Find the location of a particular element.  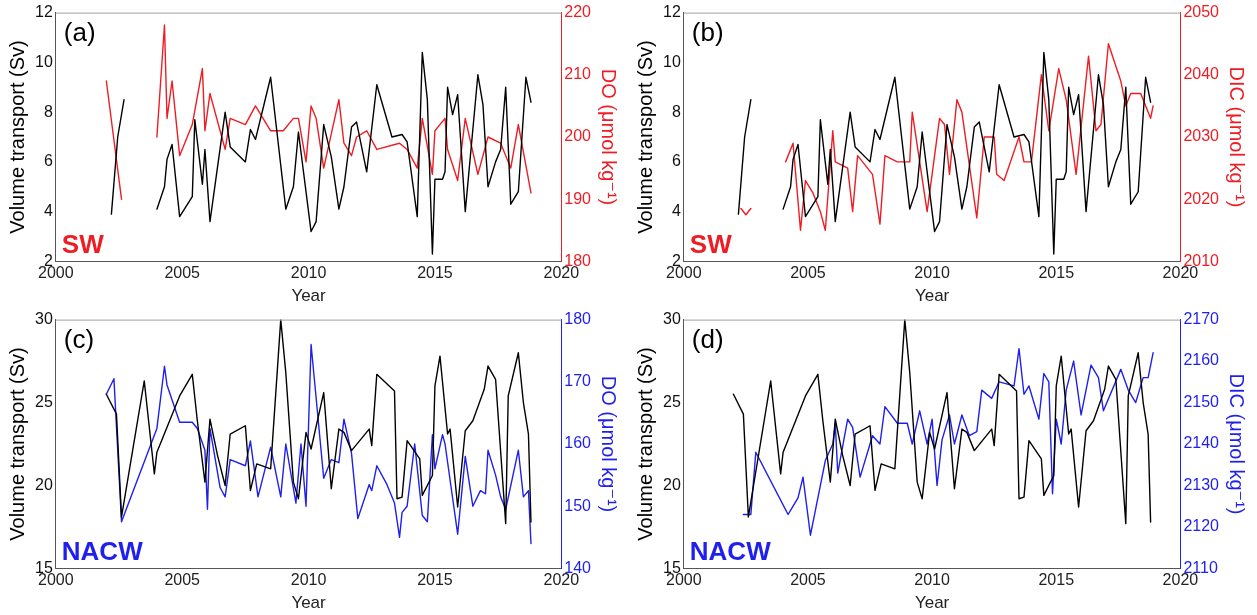

y2-tick-label: 220 is located at coordinates (578, 12).